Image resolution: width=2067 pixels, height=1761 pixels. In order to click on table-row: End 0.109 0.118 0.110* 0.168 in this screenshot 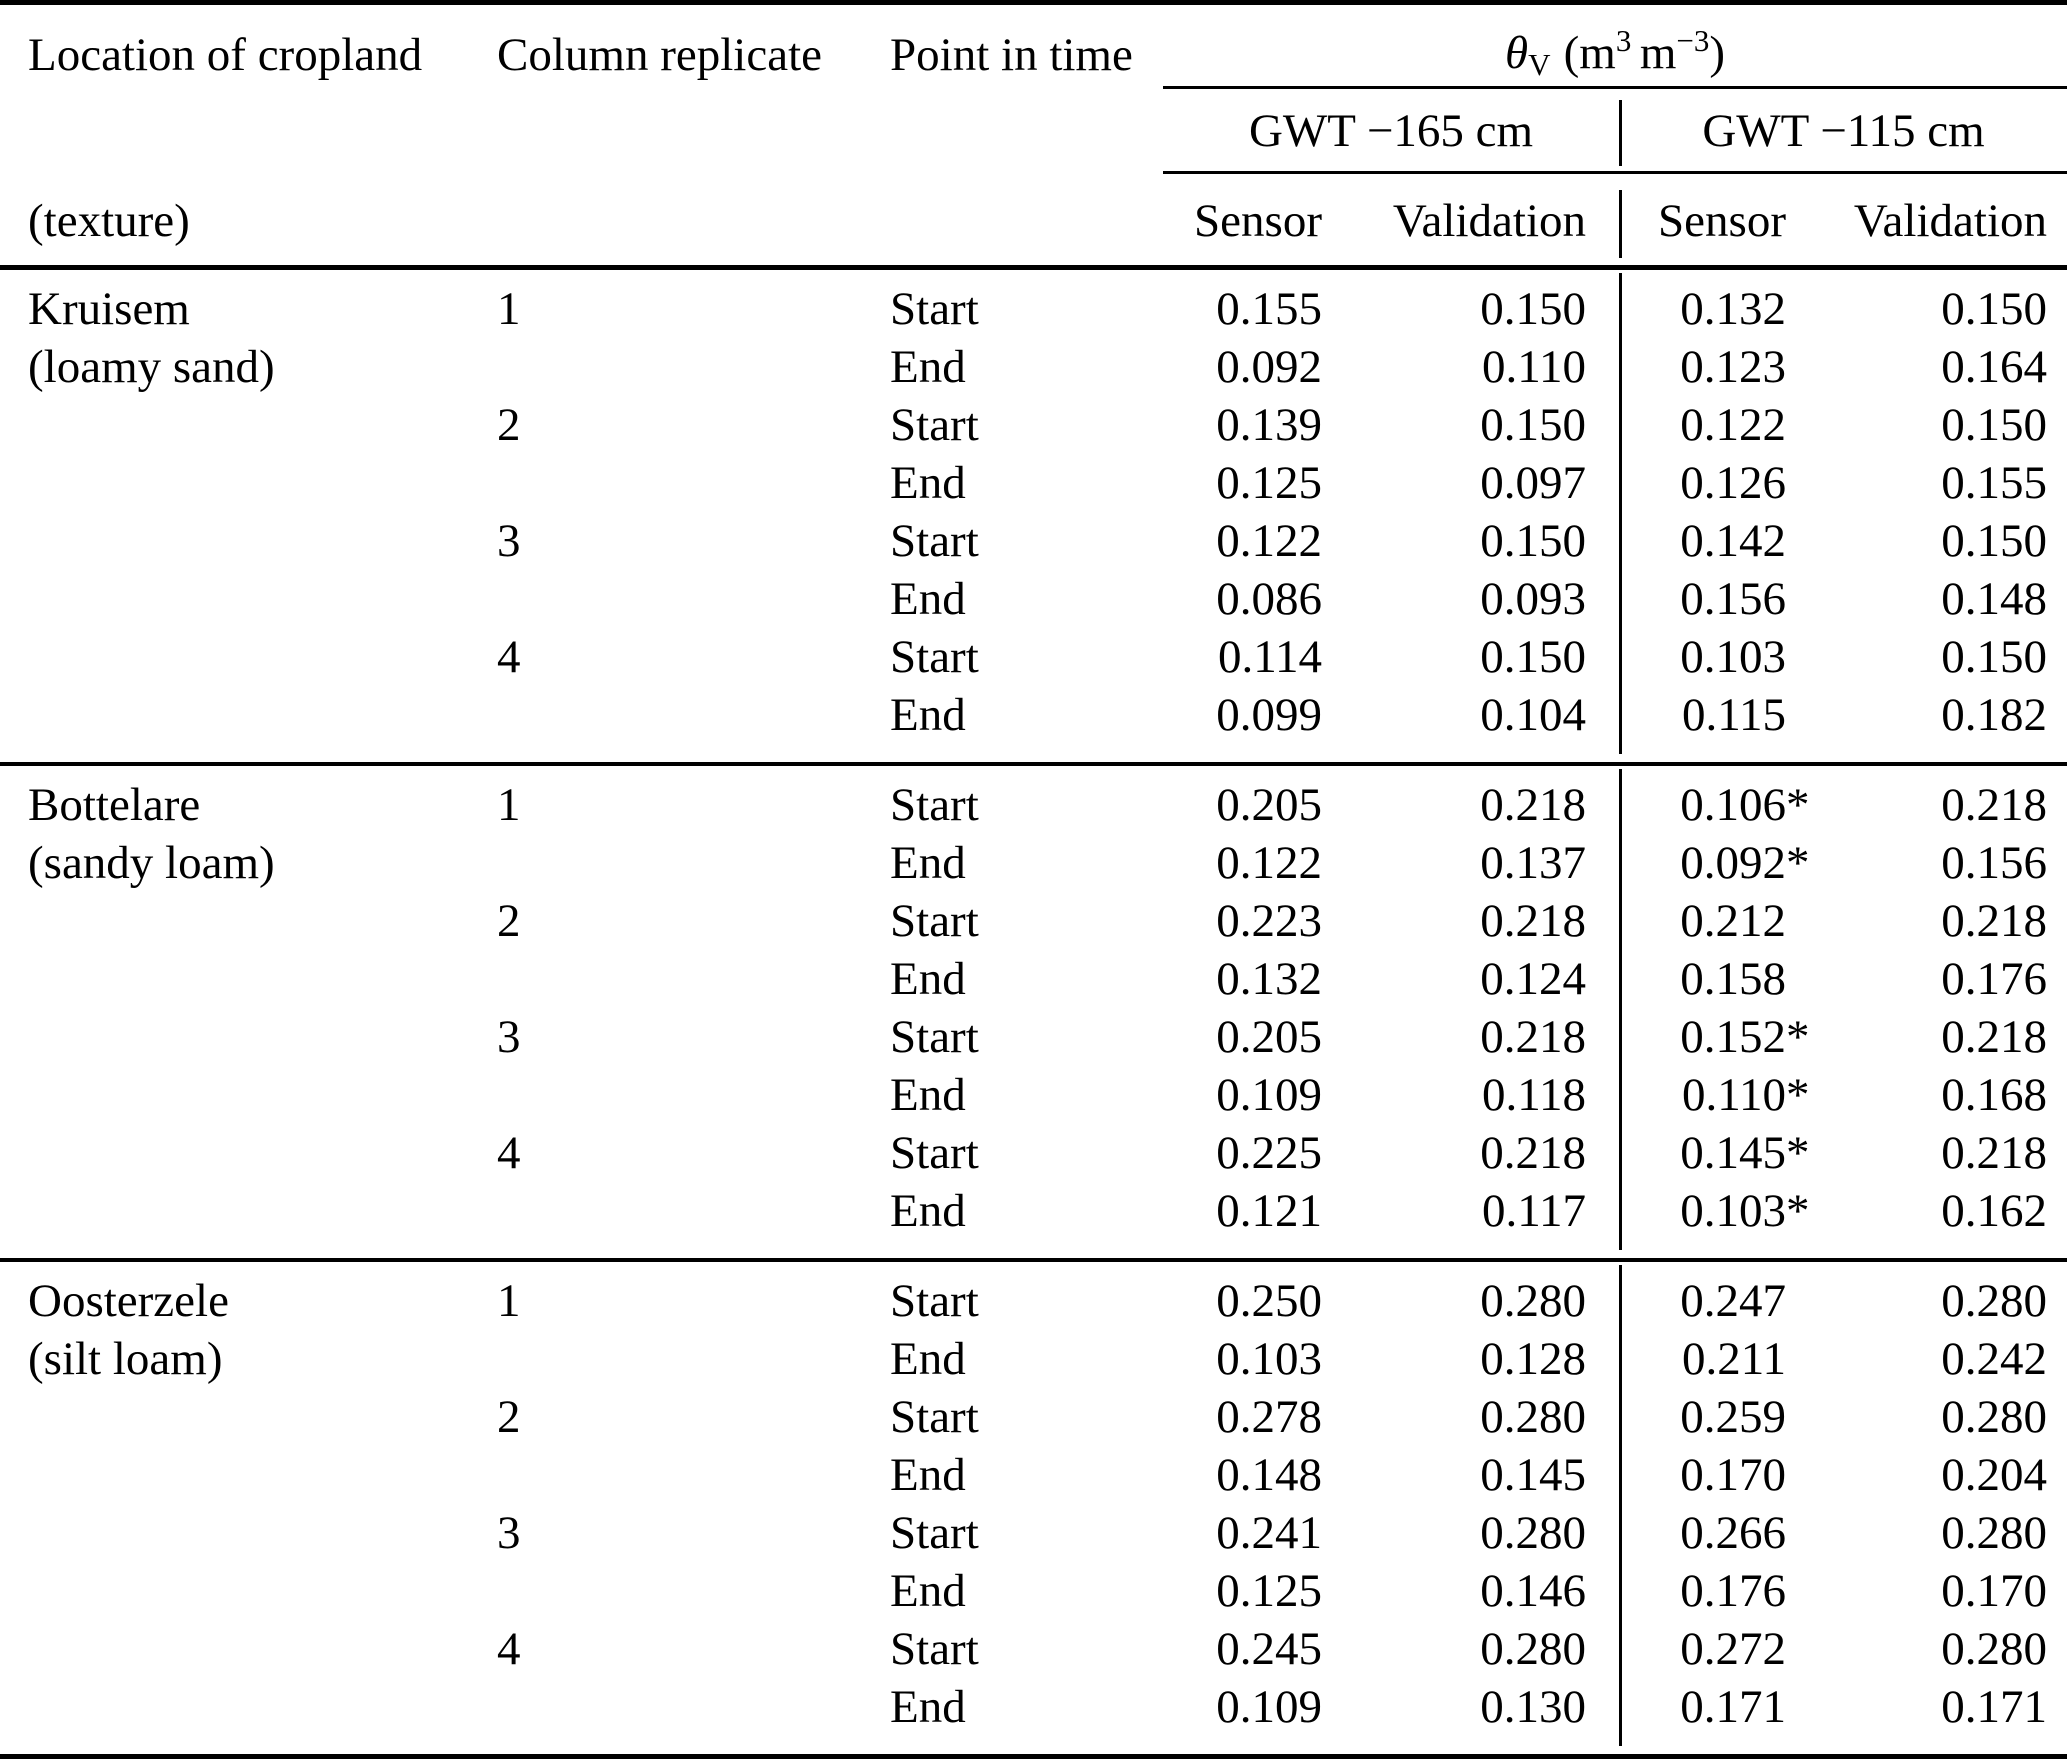, I will do `click(1033, 1095)`.